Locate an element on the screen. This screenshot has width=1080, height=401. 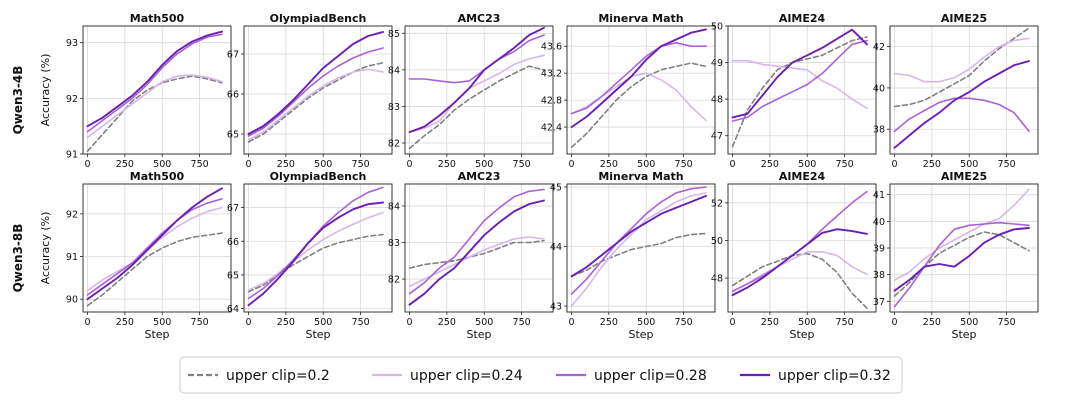
y-tick-label: 41 is located at coordinates (879, 195).